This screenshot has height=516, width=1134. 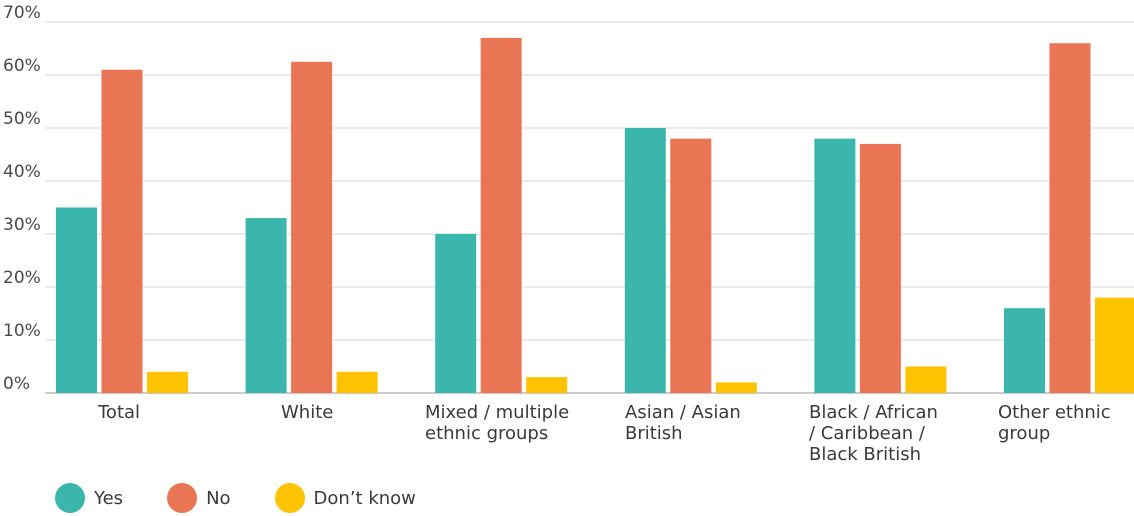 What do you see at coordinates (22, 278) in the screenshot?
I see `y-tick-label: 20%` at bounding box center [22, 278].